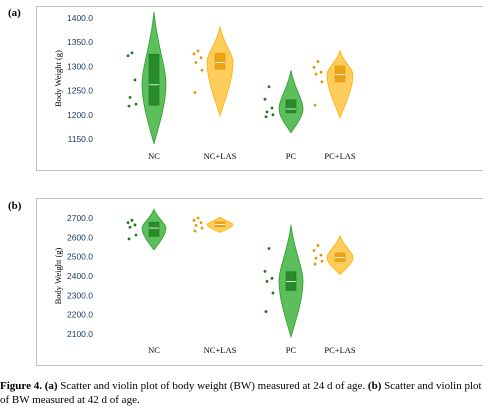  What do you see at coordinates (80, 91) in the screenshot?
I see `y-tick-label: 1250.0` at bounding box center [80, 91].